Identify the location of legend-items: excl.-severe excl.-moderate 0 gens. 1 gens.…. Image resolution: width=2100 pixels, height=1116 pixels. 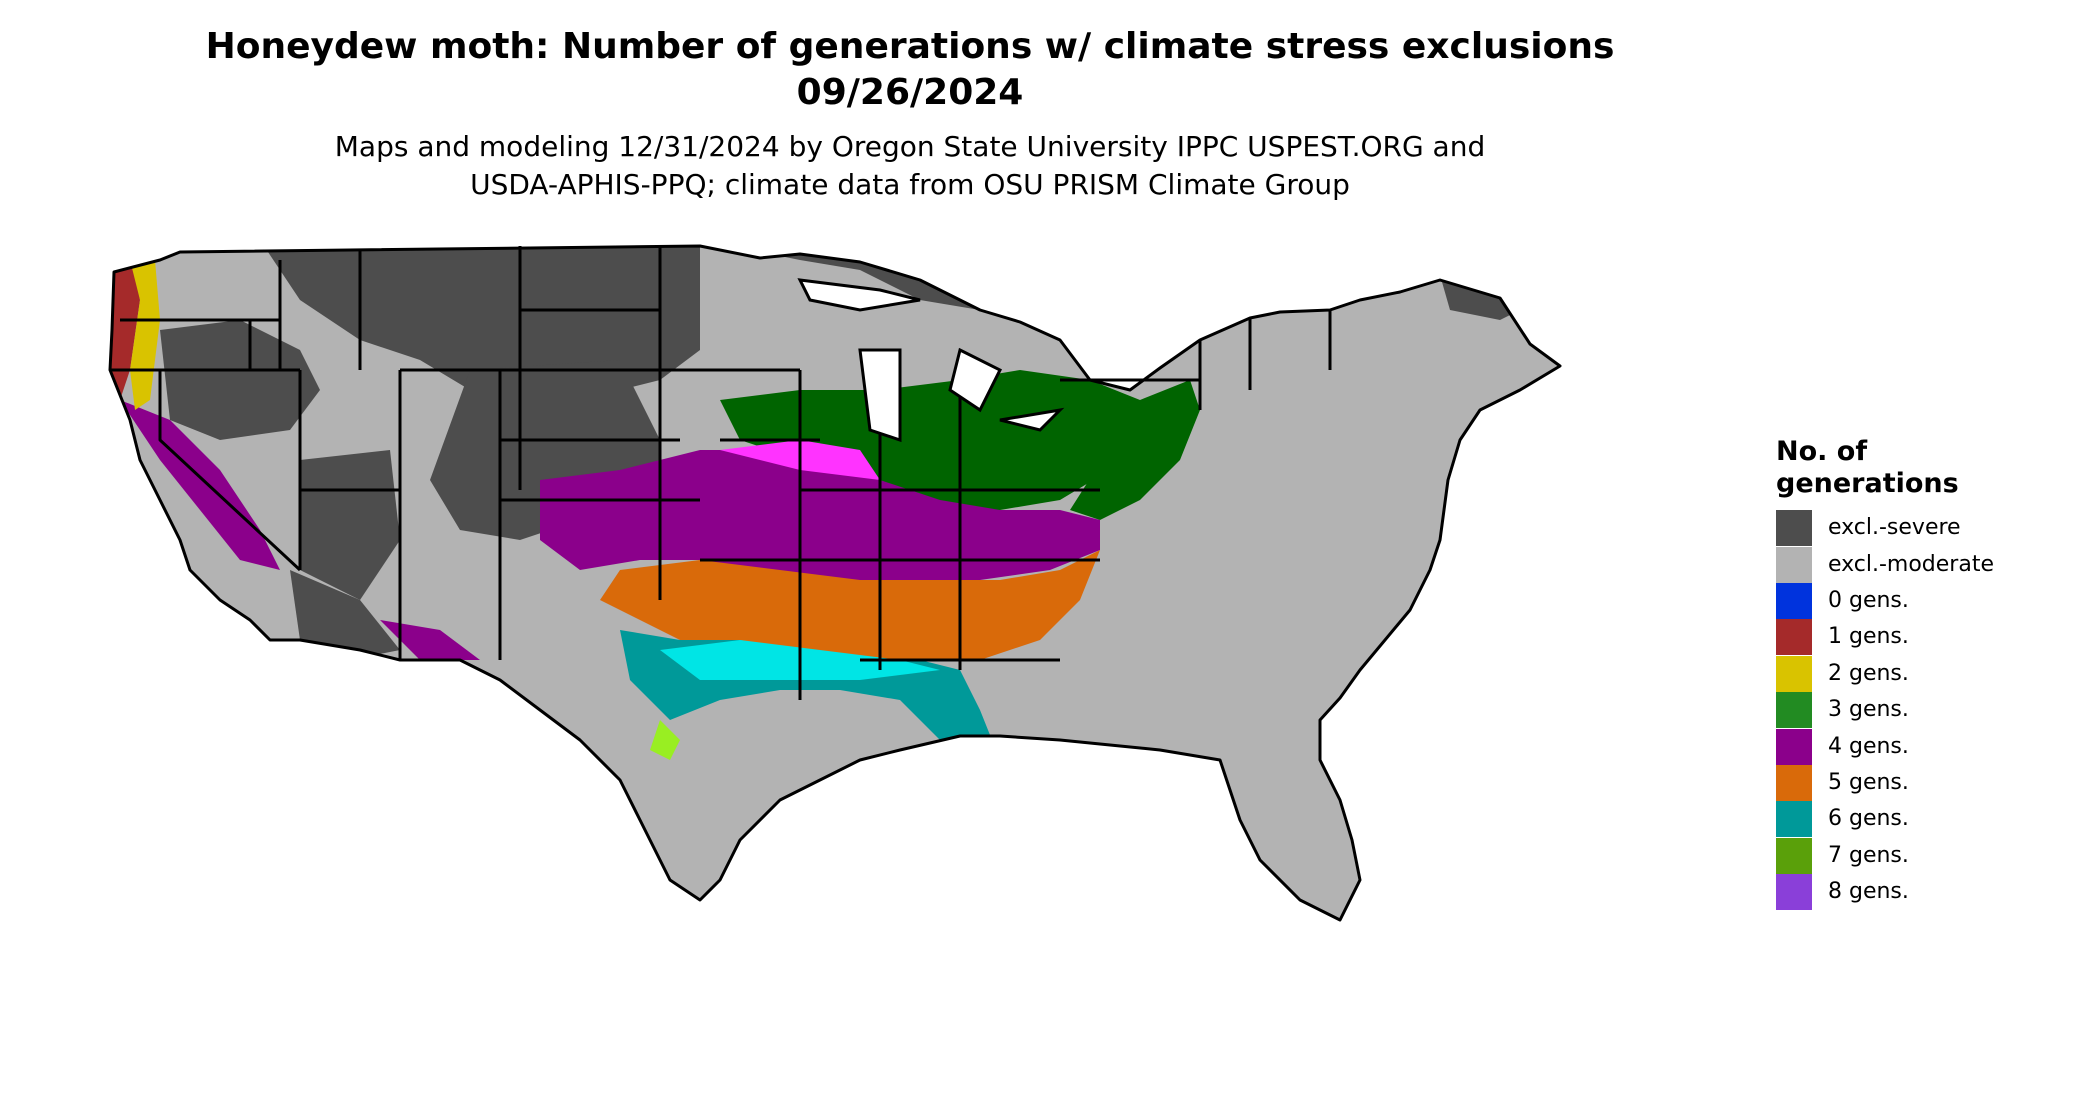
(1926, 710).